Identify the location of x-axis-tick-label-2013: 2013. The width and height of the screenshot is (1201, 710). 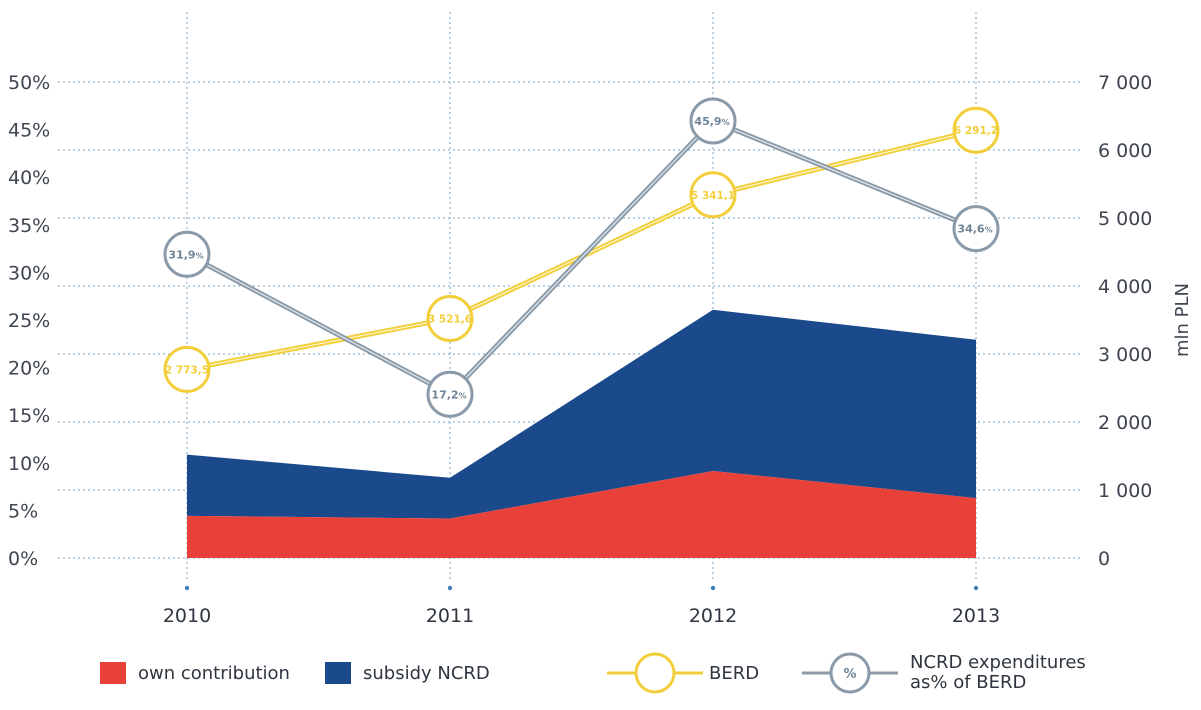
(976, 616).